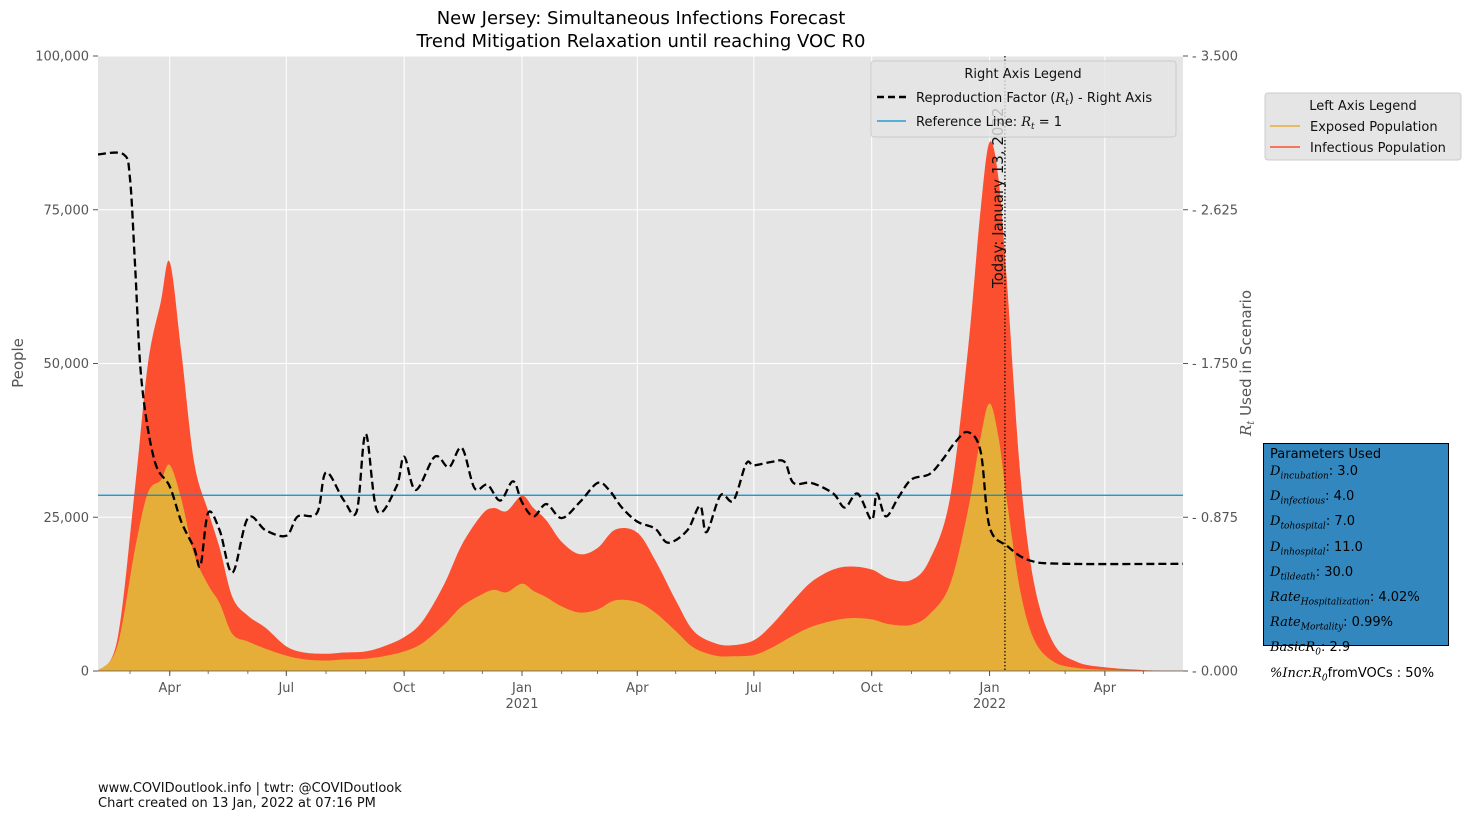 The height and width of the screenshot is (823, 1471). What do you see at coordinates (1303, 501) in the screenshot?
I see `parameter-subscript: infectious` at bounding box center [1303, 501].